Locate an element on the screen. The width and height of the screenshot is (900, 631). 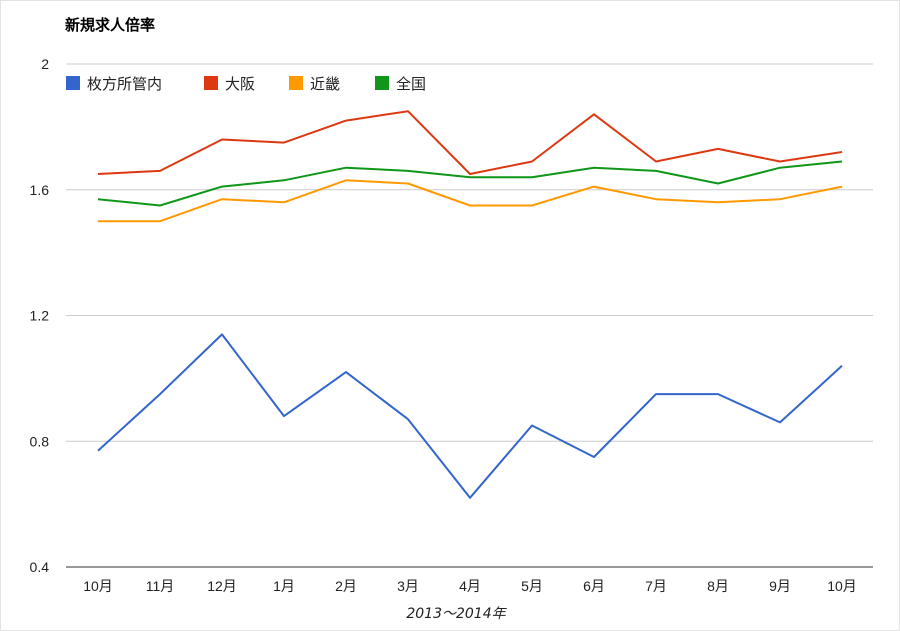
y-tick-label: 0.4 is located at coordinates (40, 567).